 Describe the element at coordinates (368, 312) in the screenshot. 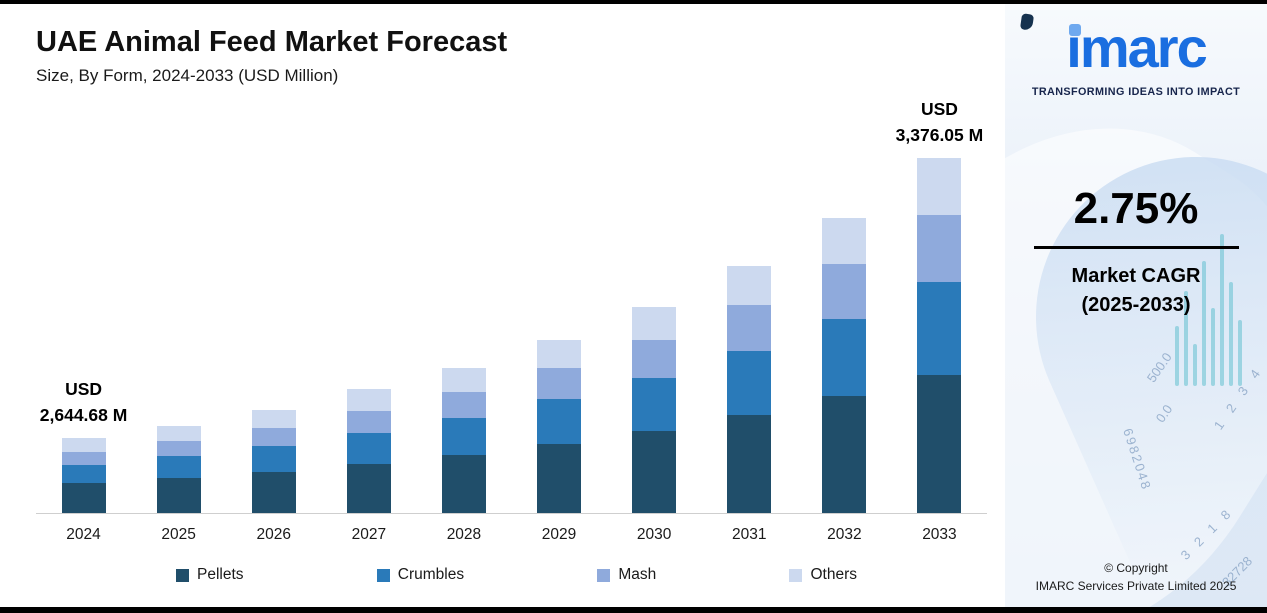

I see `bar-column-2027` at that location.